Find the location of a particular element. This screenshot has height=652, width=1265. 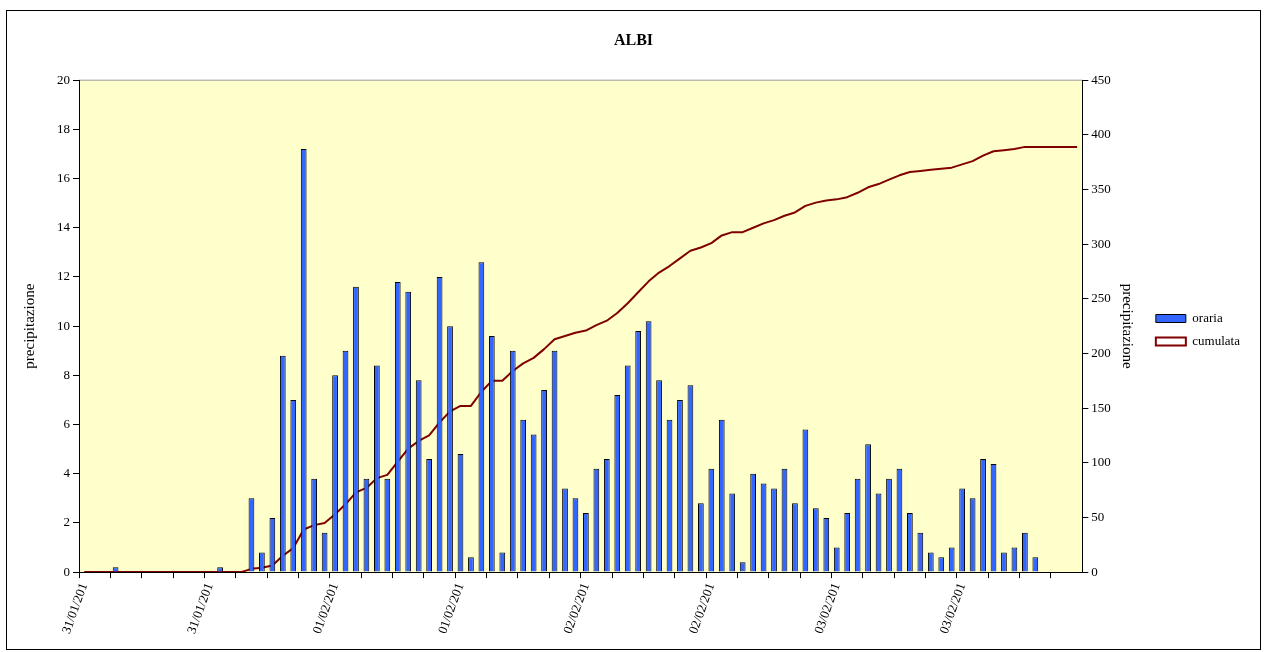

y2-tick-label: 400 is located at coordinates (1101, 134).